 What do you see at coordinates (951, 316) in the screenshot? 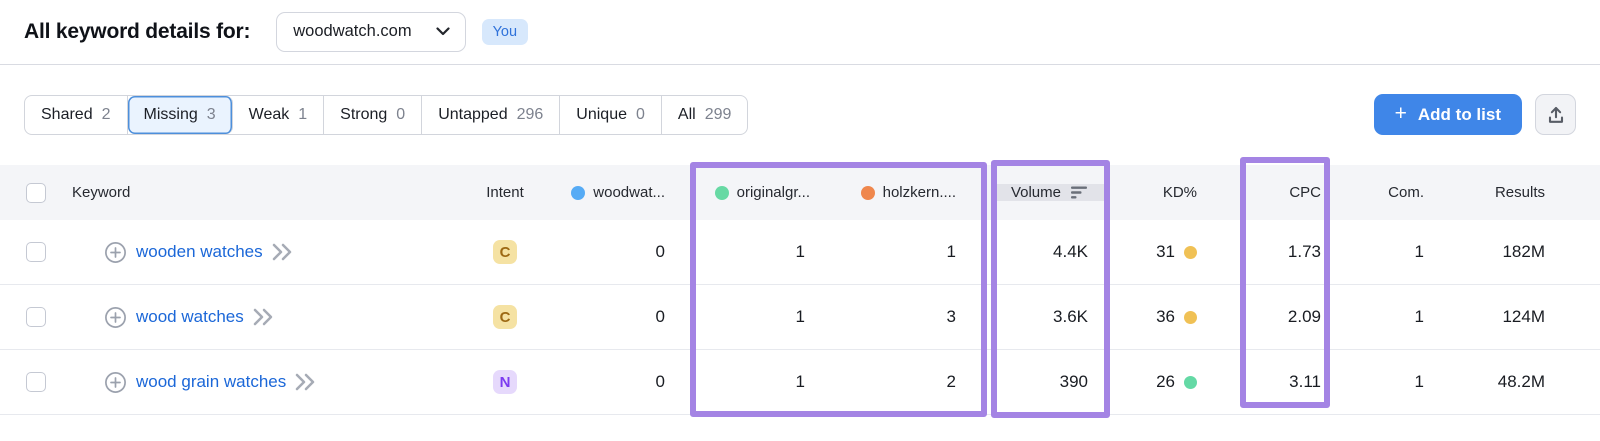
I see `competitor2-position-cell: 3` at bounding box center [951, 316].